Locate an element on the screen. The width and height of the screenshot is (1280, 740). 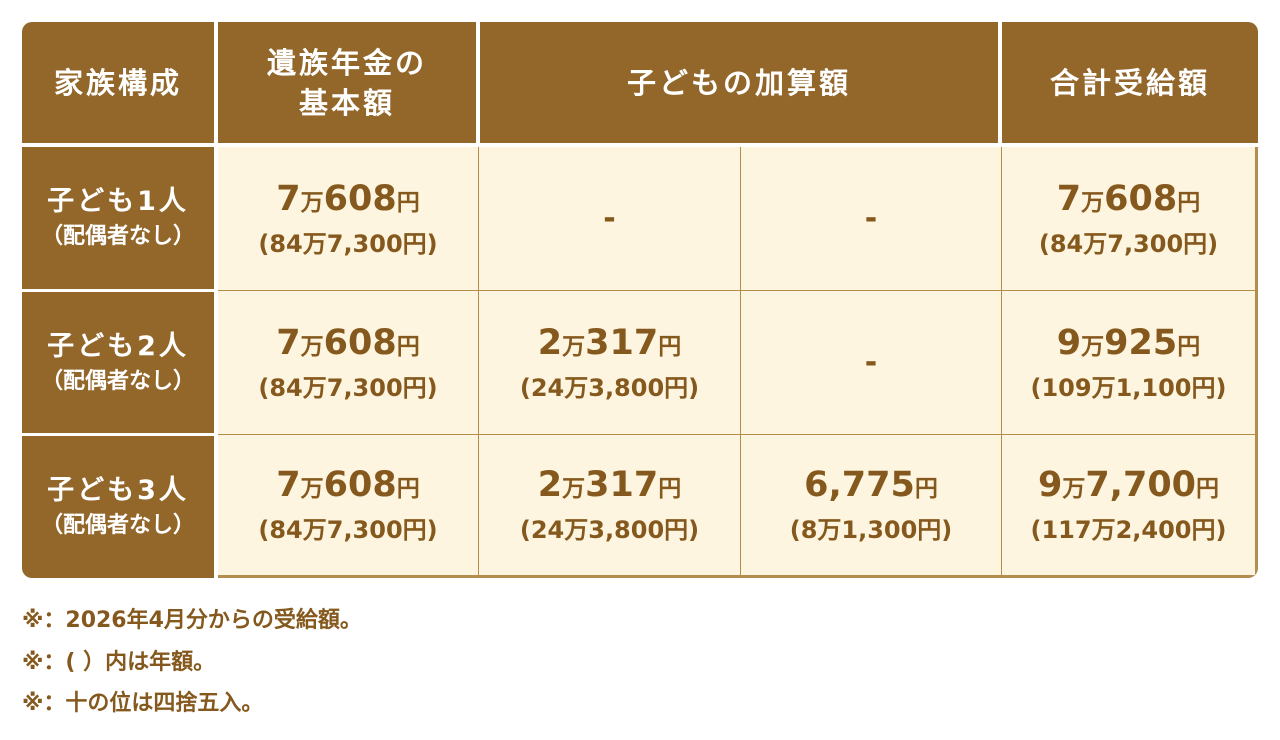
header-cell: 子どもの加算額 is located at coordinates (739, 82).